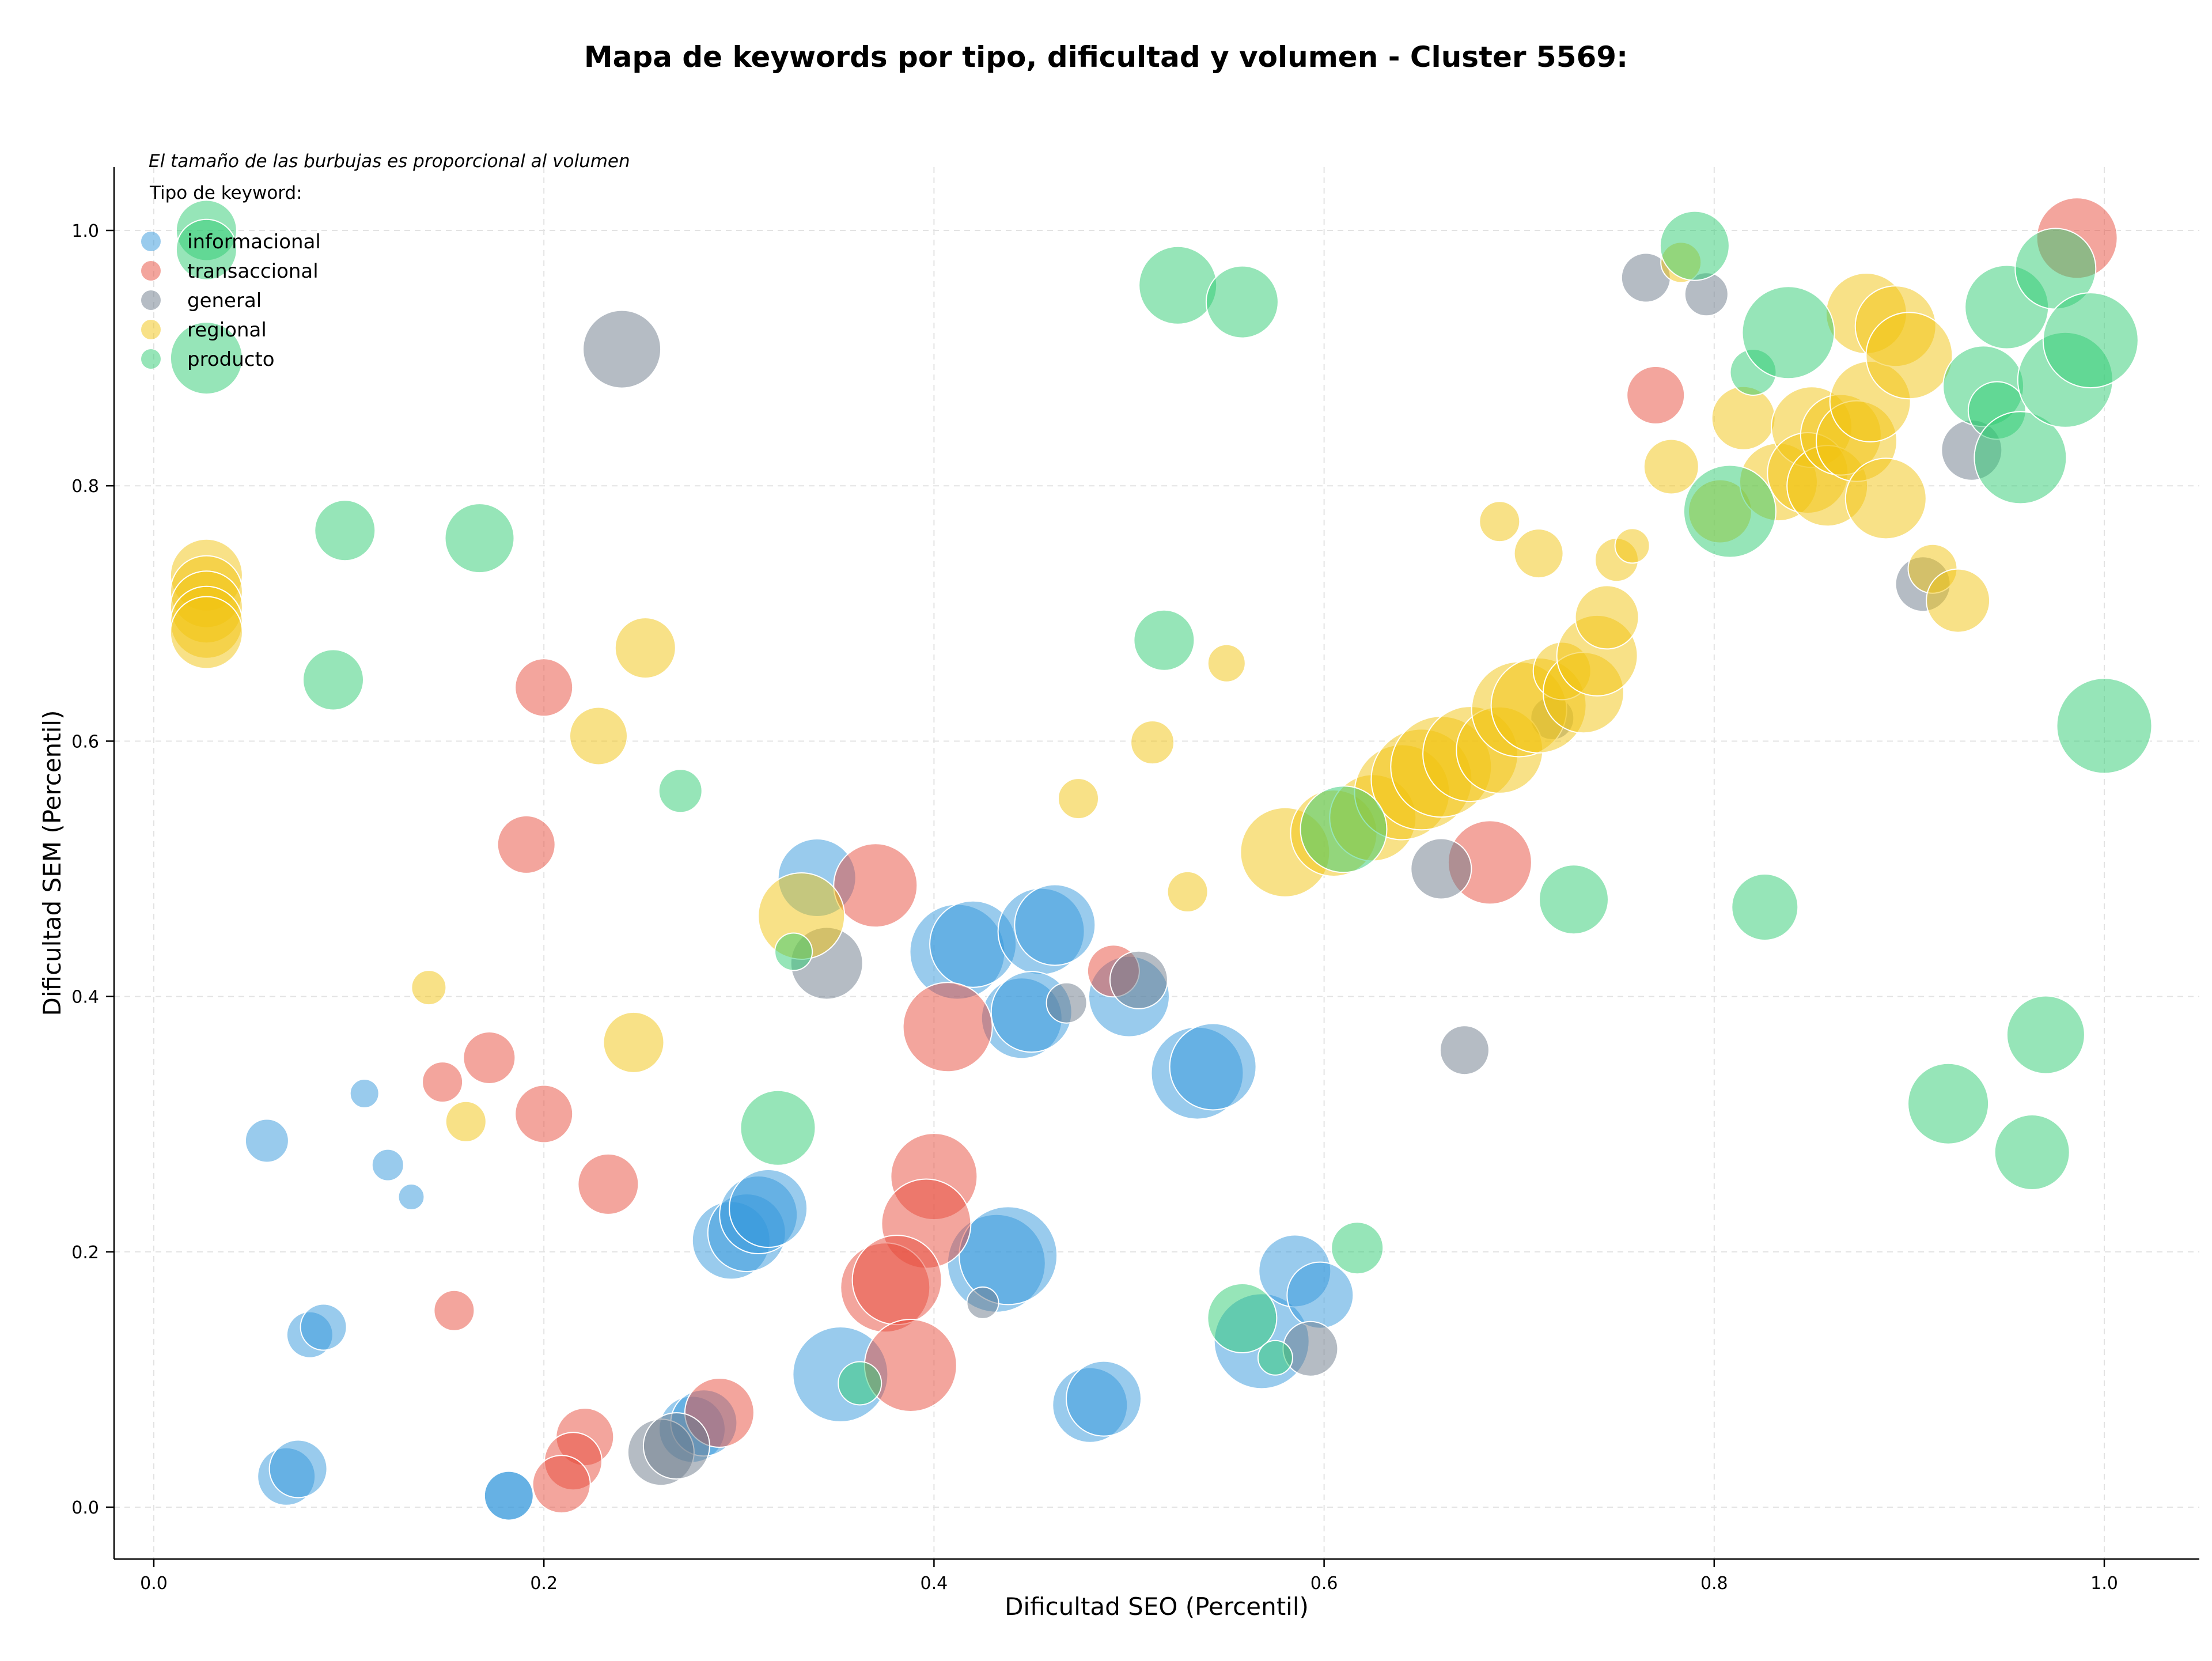 This screenshot has width=2212, height=1661. I want to click on y-tick-label: 0.2, so click(85, 1253).